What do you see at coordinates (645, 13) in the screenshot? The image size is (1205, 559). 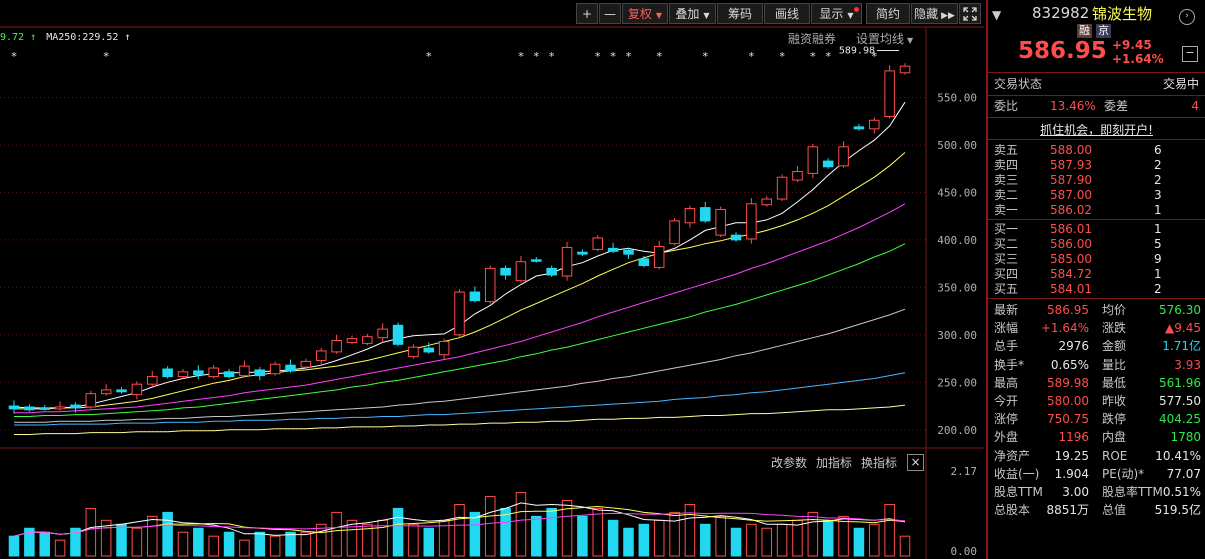 I see `fuquan-button: 复权 ▼` at bounding box center [645, 13].